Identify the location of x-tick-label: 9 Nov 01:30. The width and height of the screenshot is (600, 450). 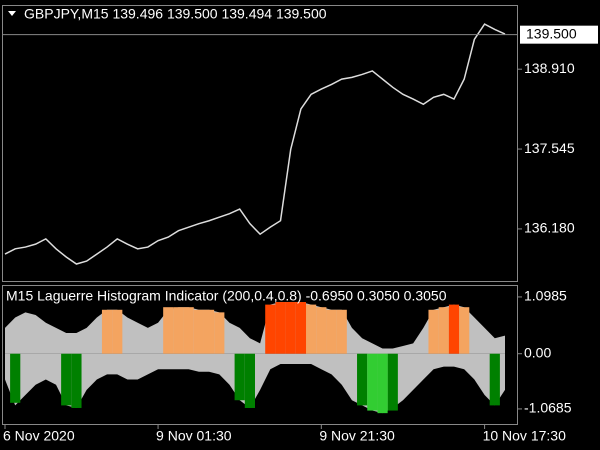
(194, 436).